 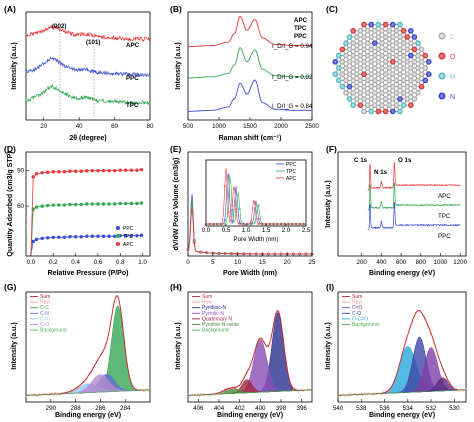 I want to click on inset-line-tpc, so click(x=256, y=199).